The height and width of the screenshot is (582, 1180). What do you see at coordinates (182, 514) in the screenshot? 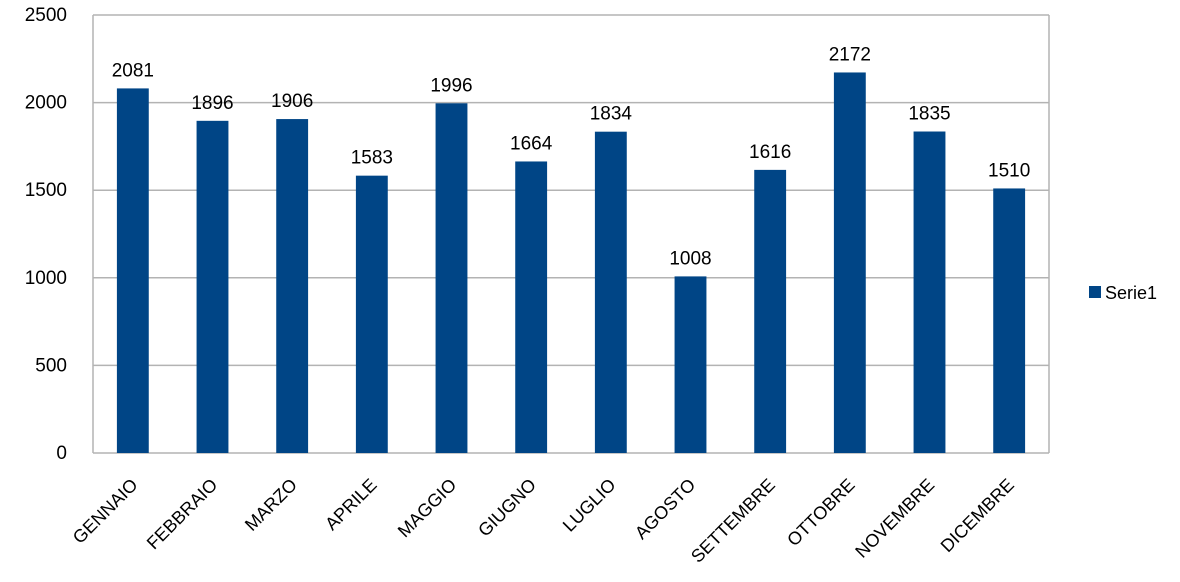
I see `x-tick-label: FEBBRAIO` at bounding box center [182, 514].